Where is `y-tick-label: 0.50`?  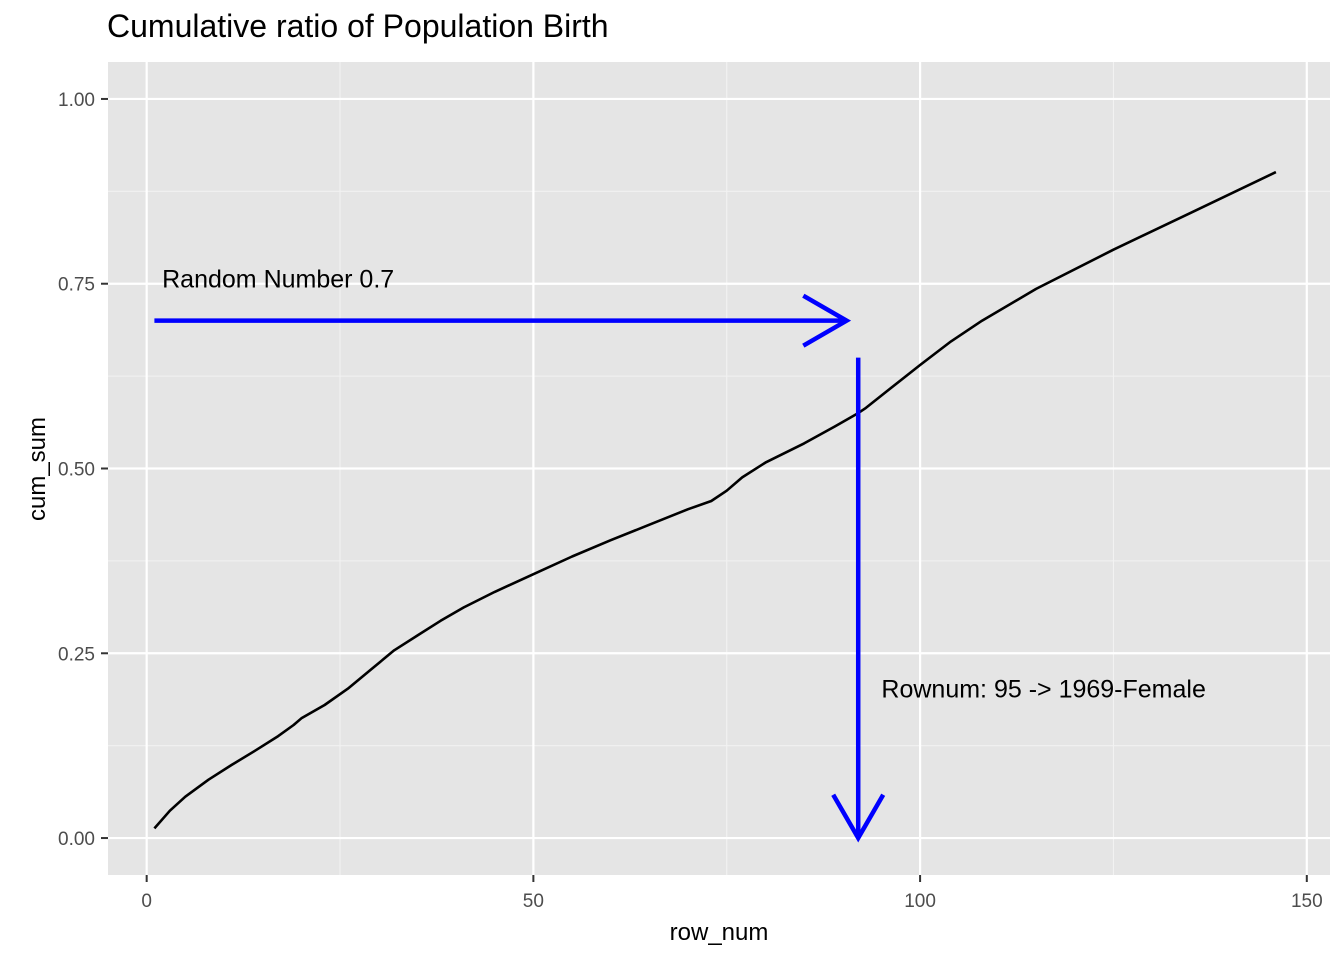
y-tick-label: 0.50 is located at coordinates (76, 470).